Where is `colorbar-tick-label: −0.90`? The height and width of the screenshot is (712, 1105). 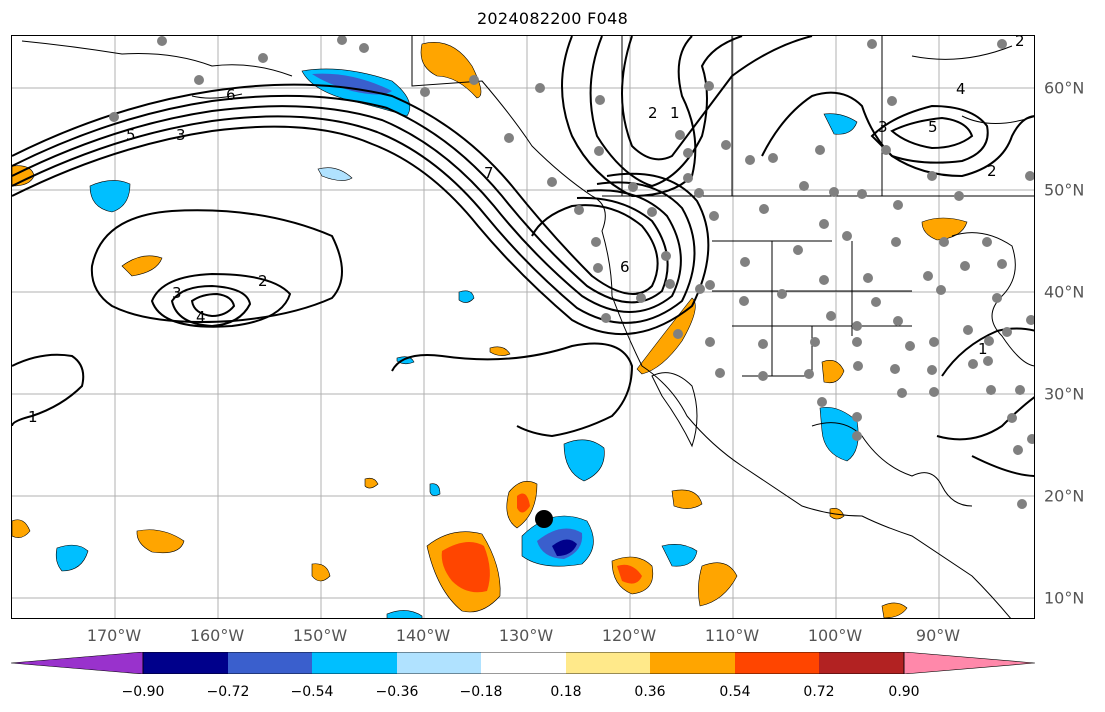 colorbar-tick-label: −0.90 is located at coordinates (143, 692).